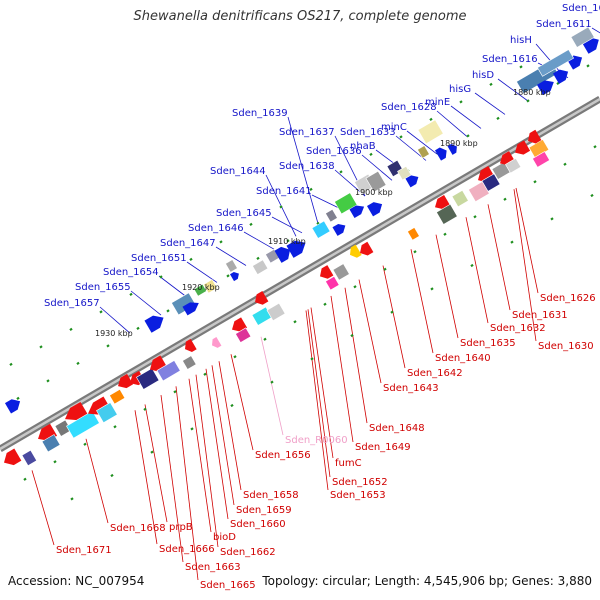 This screenshot has height=600, width=600. I want to click on bottom-gene-label: Sden_1640, so click(463, 358).